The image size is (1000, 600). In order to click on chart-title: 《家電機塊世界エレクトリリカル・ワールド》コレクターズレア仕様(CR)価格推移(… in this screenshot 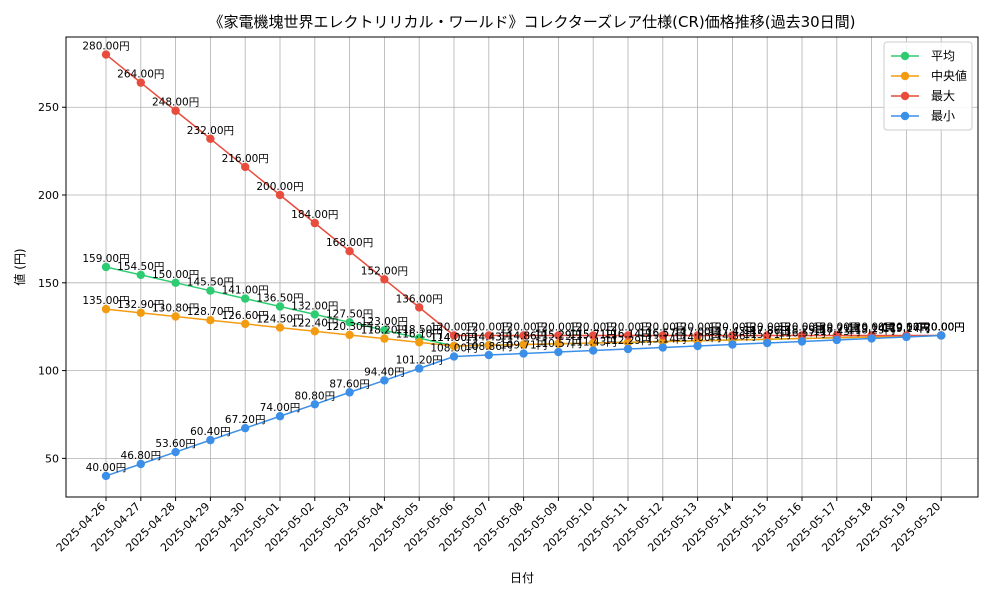, I will do `click(531, 22)`.